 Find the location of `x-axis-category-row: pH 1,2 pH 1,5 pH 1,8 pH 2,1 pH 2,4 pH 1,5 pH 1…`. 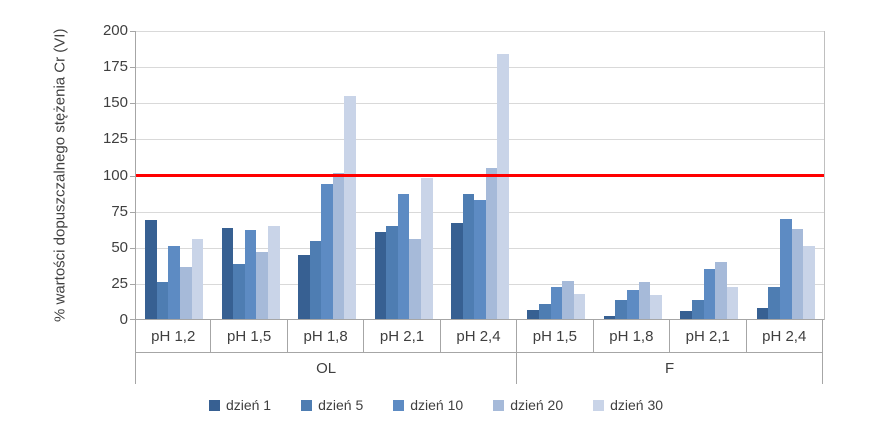

x-axis-category-row: pH 1,2 pH 1,5 pH 1,8 pH 2,1 pH 2,4 pH 1,5 pH 1… is located at coordinates (479, 336).